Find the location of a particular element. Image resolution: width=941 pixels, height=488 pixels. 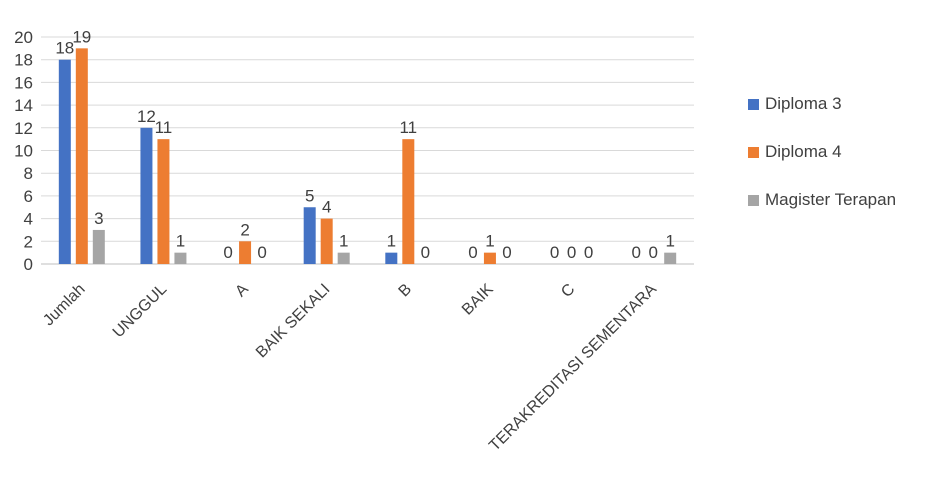

legend-label: Diploma 4 is located at coordinates (803, 151).